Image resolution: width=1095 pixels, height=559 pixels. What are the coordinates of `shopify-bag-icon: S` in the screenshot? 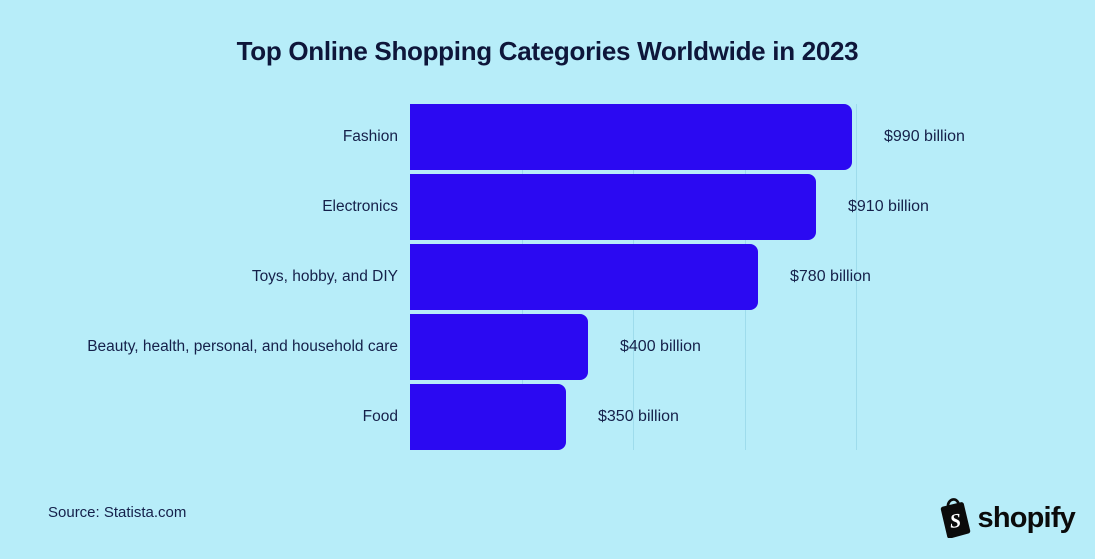 It's located at (954, 518).